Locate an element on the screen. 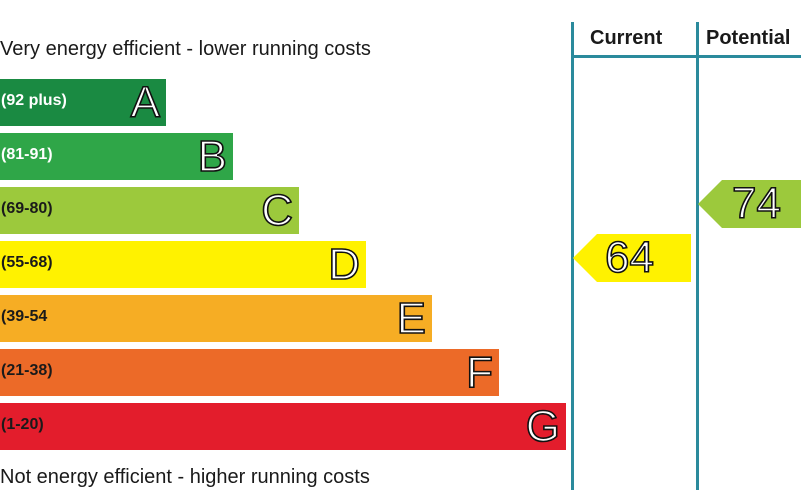 This screenshot has width=801, height=490. band-range-label: (92 plus) is located at coordinates (34, 100).